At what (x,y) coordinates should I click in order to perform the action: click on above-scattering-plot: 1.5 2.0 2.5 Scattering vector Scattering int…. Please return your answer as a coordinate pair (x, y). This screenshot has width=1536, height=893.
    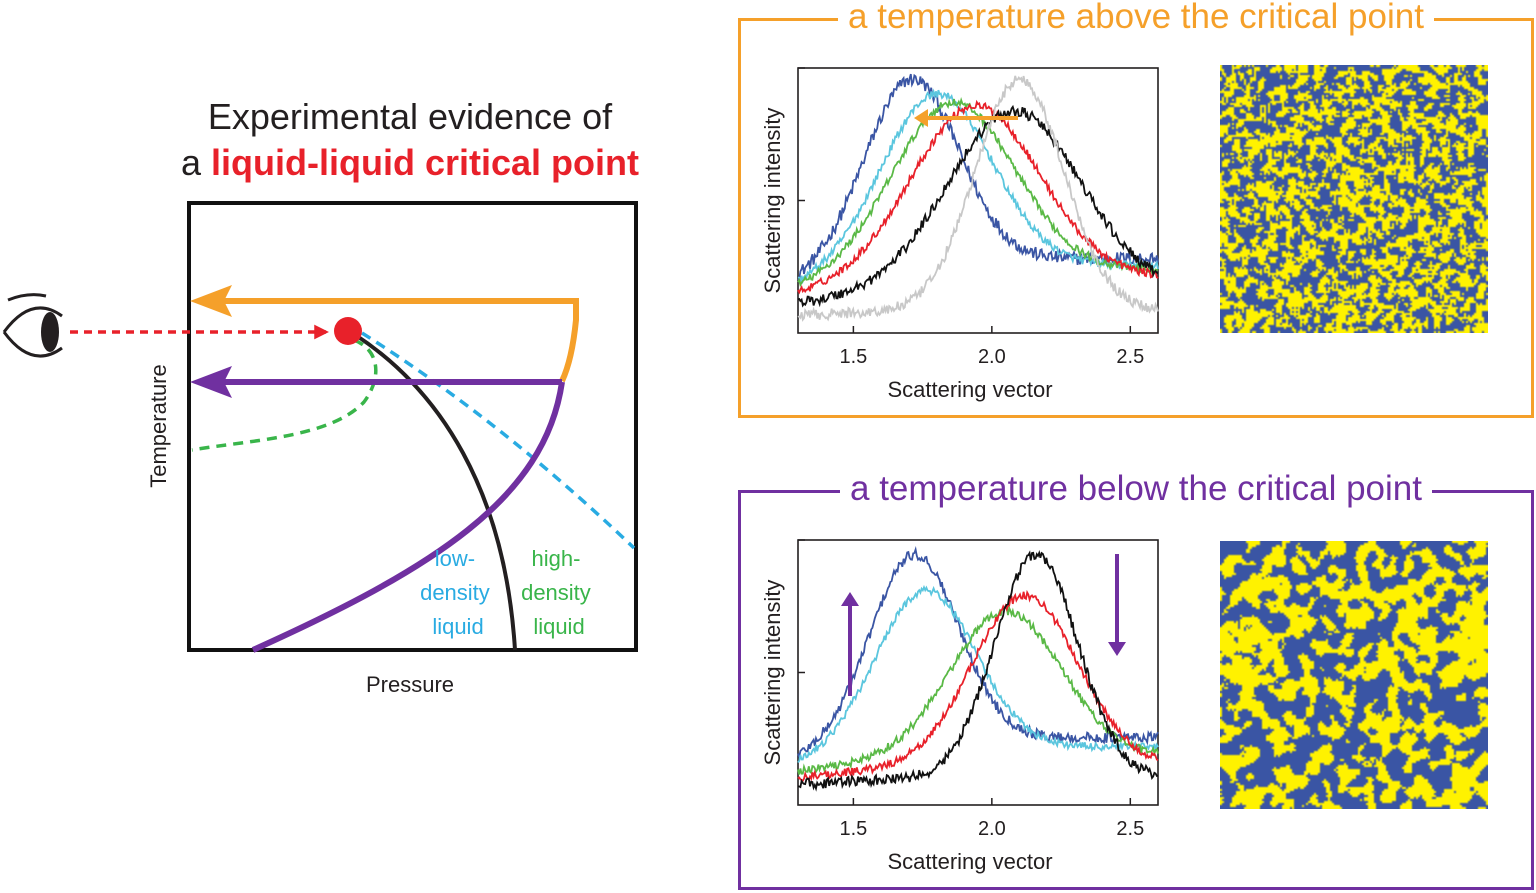
    Looking at the image, I should click on (959, 234).